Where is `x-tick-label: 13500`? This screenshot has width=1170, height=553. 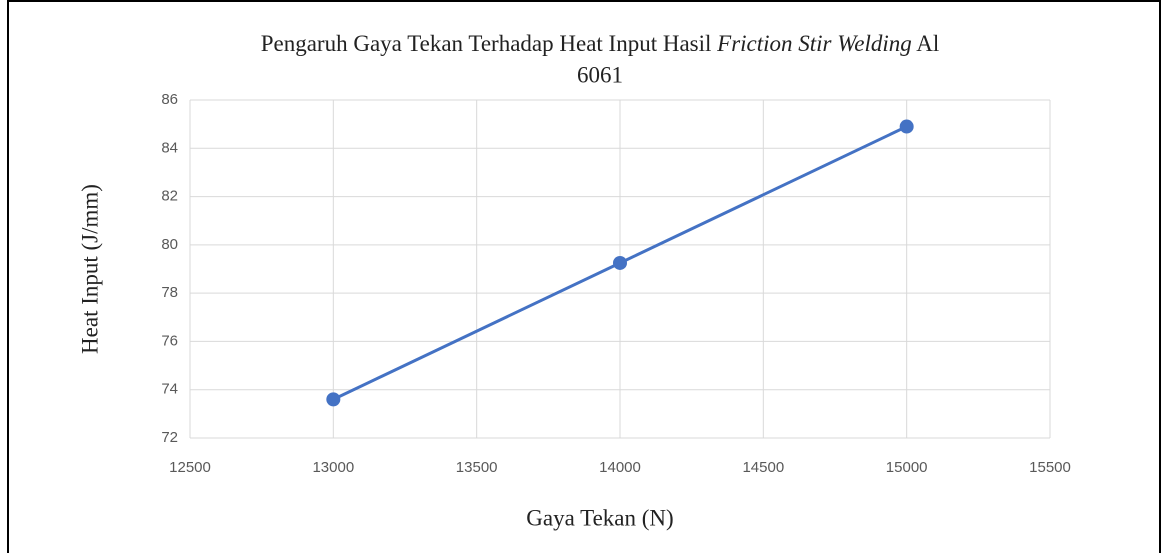
x-tick-label: 13500 is located at coordinates (477, 467).